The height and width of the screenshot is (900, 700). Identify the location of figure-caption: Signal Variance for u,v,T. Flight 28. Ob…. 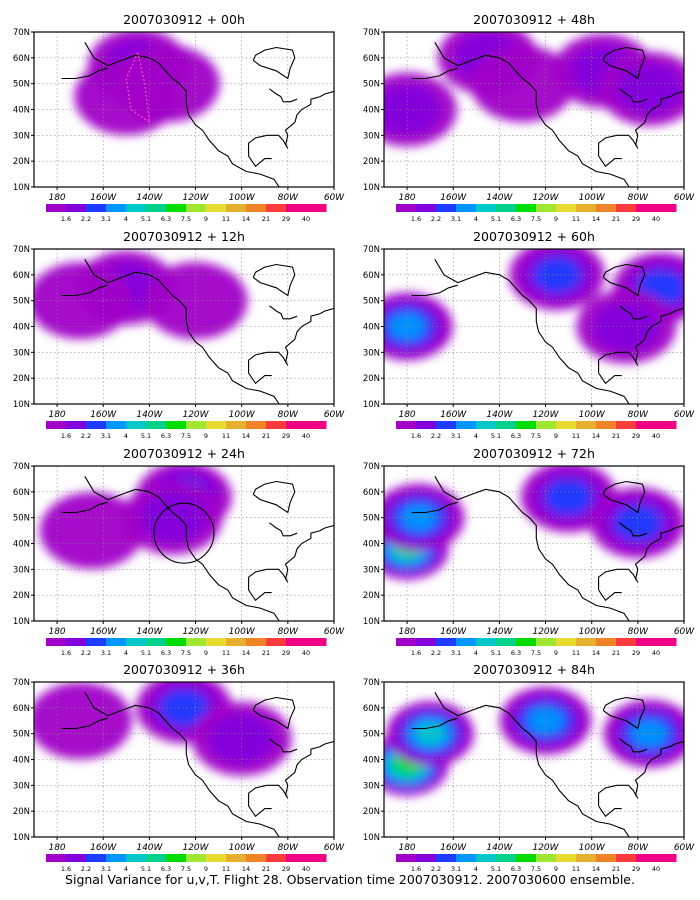
(350, 879).